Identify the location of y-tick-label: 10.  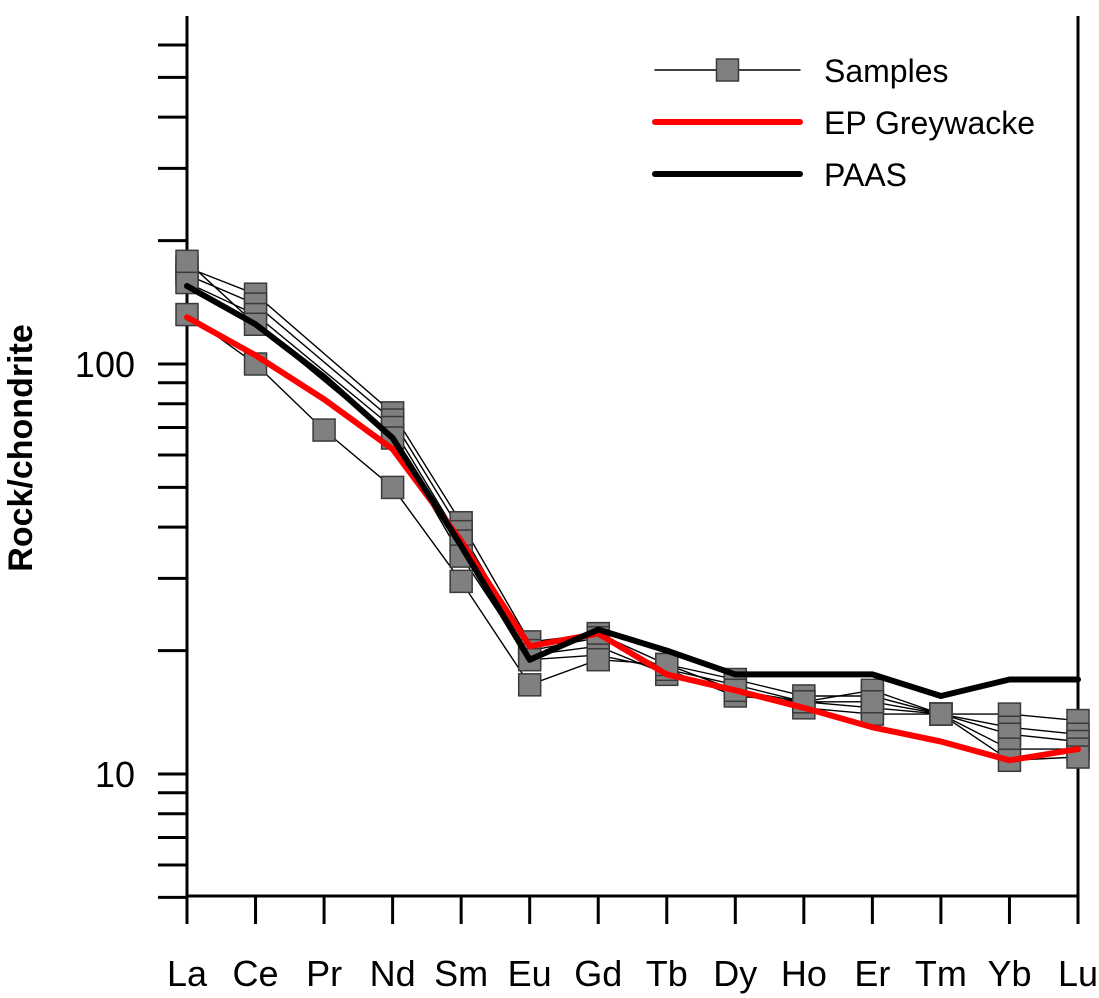
(115, 774).